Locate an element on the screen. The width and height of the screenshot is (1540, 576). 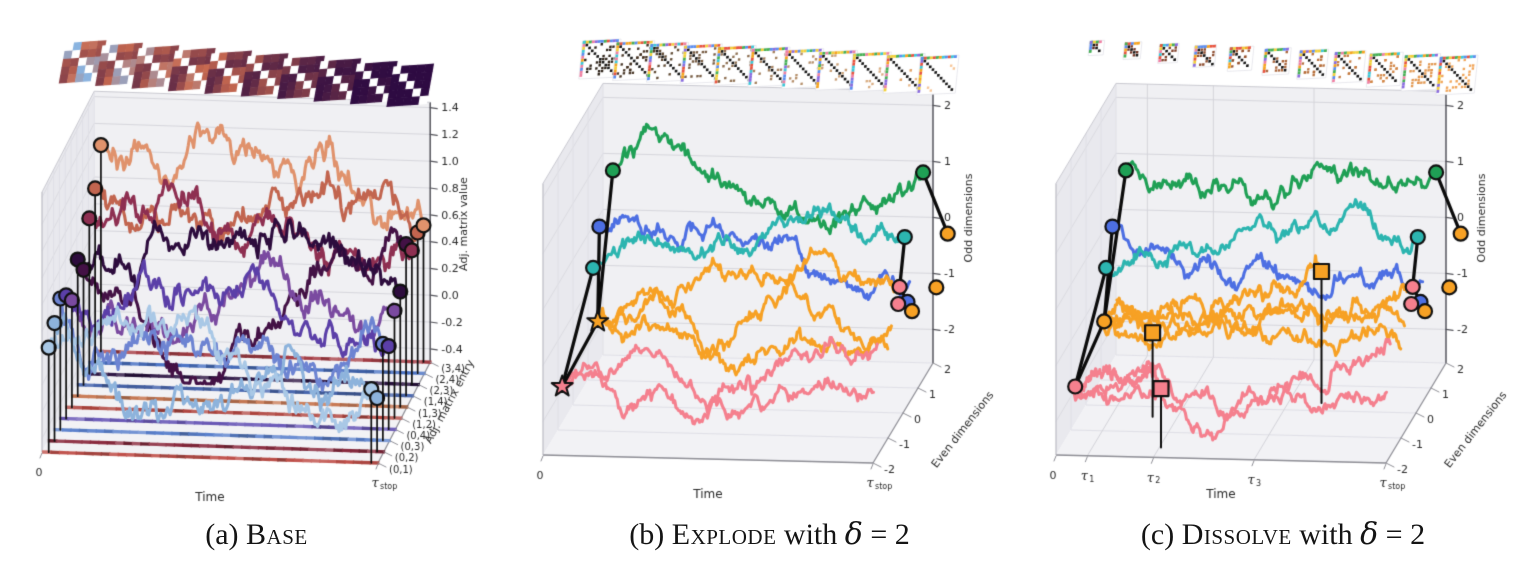
caption-dissolve: (c) Dissolve with δ = 2 is located at coordinates (1283, 534).